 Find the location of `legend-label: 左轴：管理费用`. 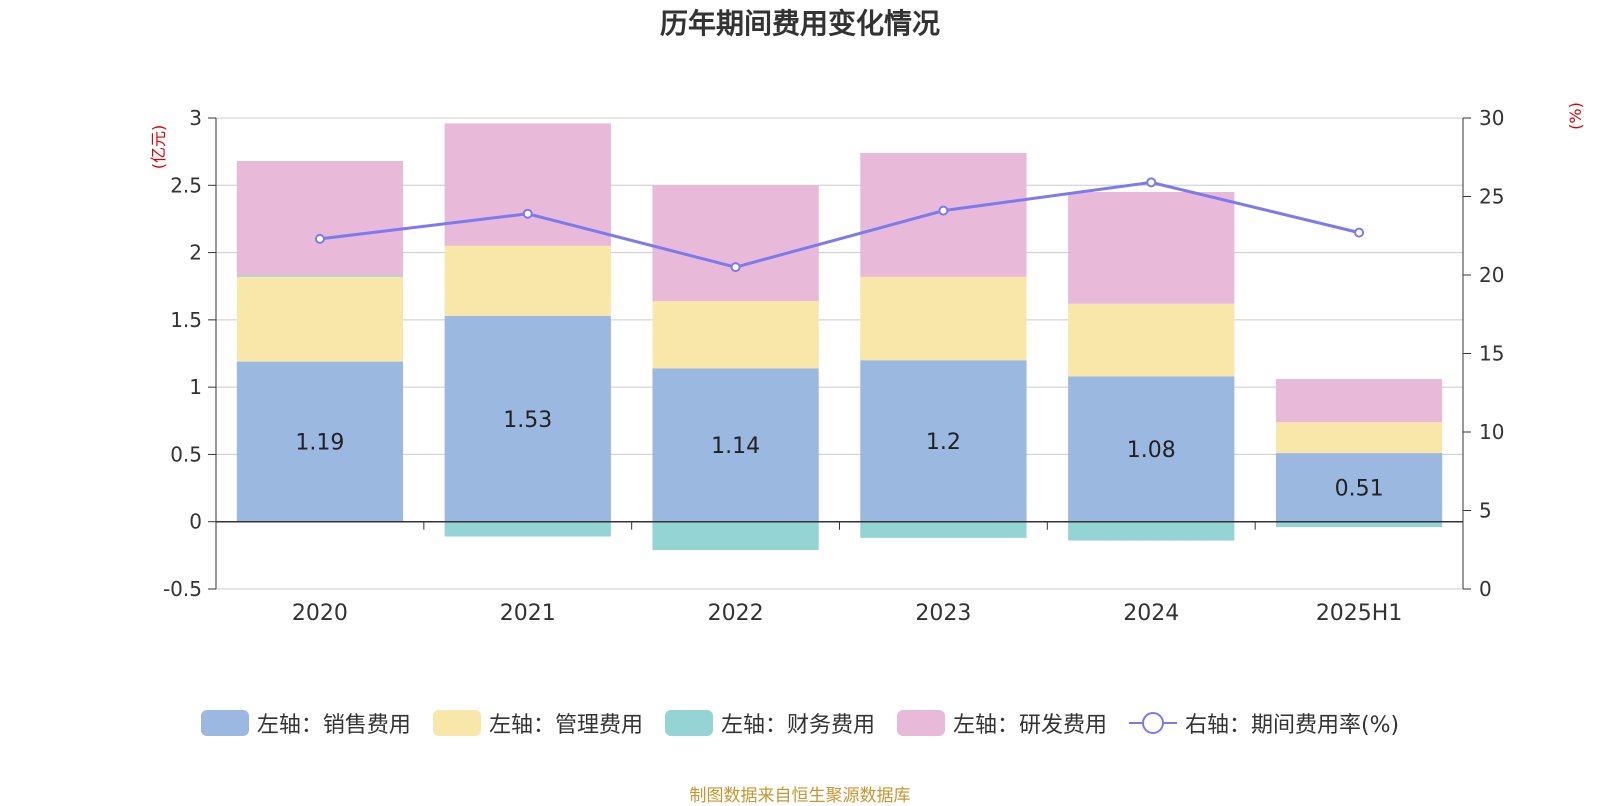

legend-label: 左轴：管理费用 is located at coordinates (565, 725).